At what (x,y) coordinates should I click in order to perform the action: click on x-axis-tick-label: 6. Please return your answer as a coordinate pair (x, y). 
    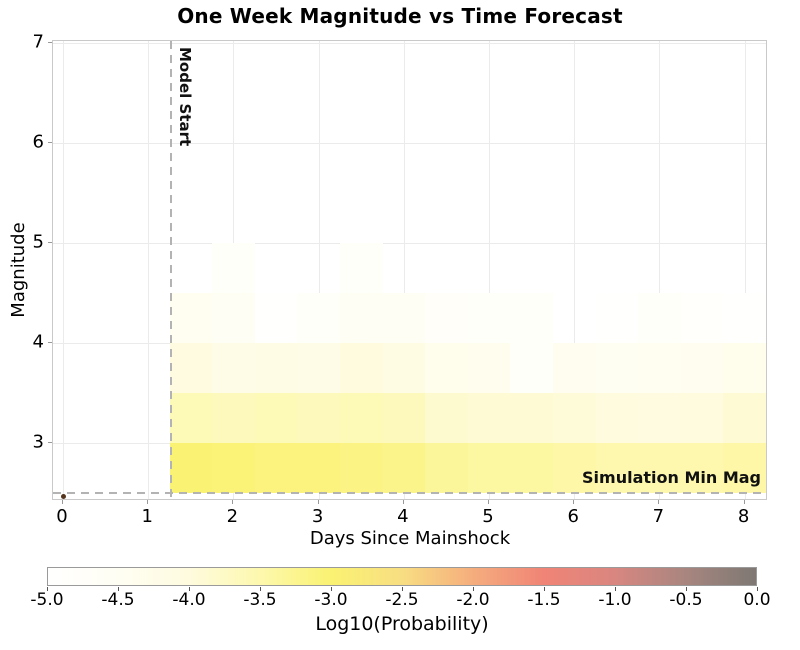
    Looking at the image, I should click on (573, 516).